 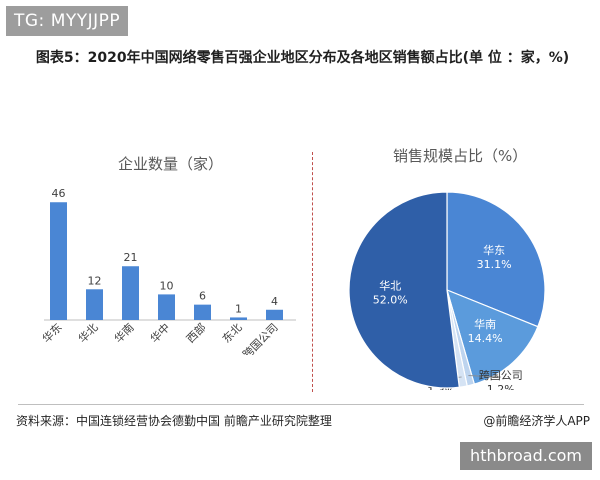 I want to click on bar-chart-title: 企业数量（家）, so click(x=171, y=164).